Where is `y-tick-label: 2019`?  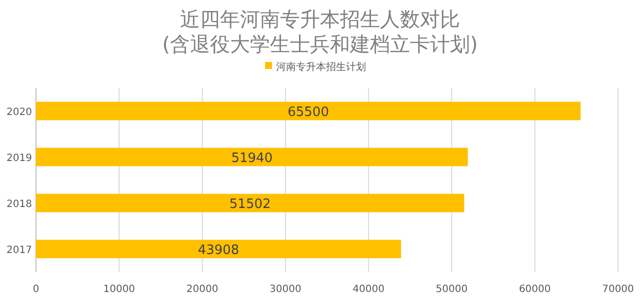
y-tick-label: 2019 is located at coordinates (19, 158).